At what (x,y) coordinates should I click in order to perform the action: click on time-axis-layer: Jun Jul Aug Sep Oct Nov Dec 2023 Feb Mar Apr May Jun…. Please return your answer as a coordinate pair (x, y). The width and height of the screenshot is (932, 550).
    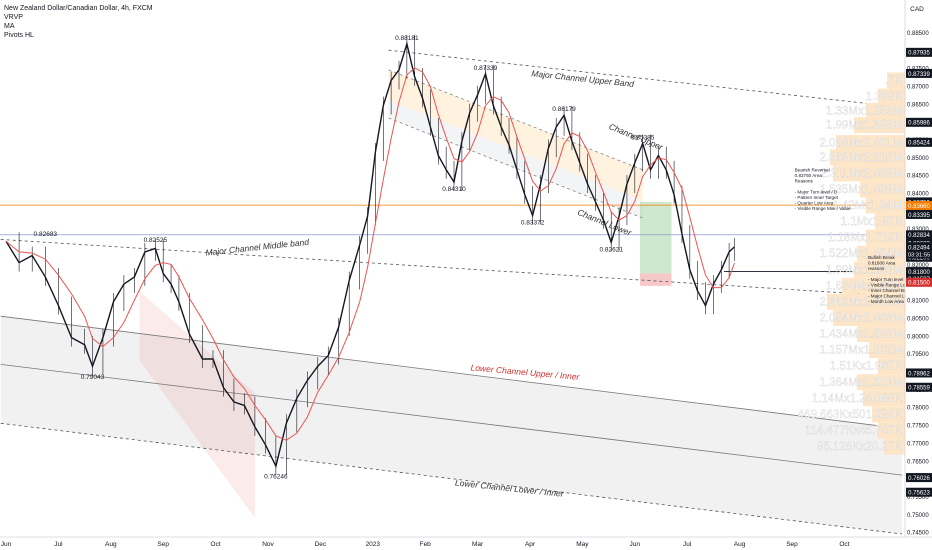
    Looking at the image, I should click on (466, 542).